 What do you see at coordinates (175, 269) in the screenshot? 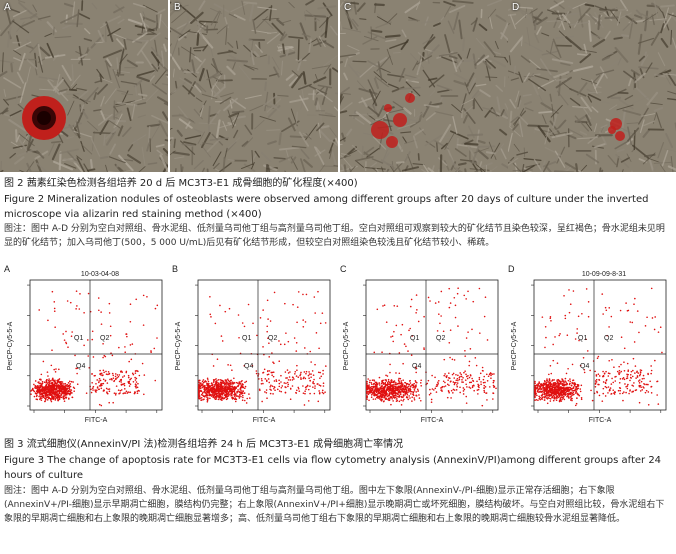
I see `flow-panel-label: B` at bounding box center [175, 269].